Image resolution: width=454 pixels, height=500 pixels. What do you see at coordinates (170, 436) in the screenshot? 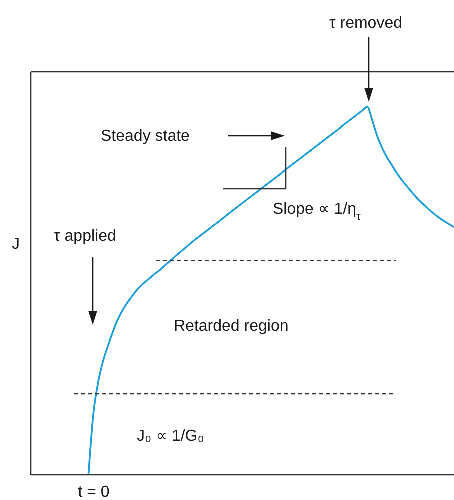
I see `annotation: J₀ ∝ 1/G₀` at bounding box center [170, 436].